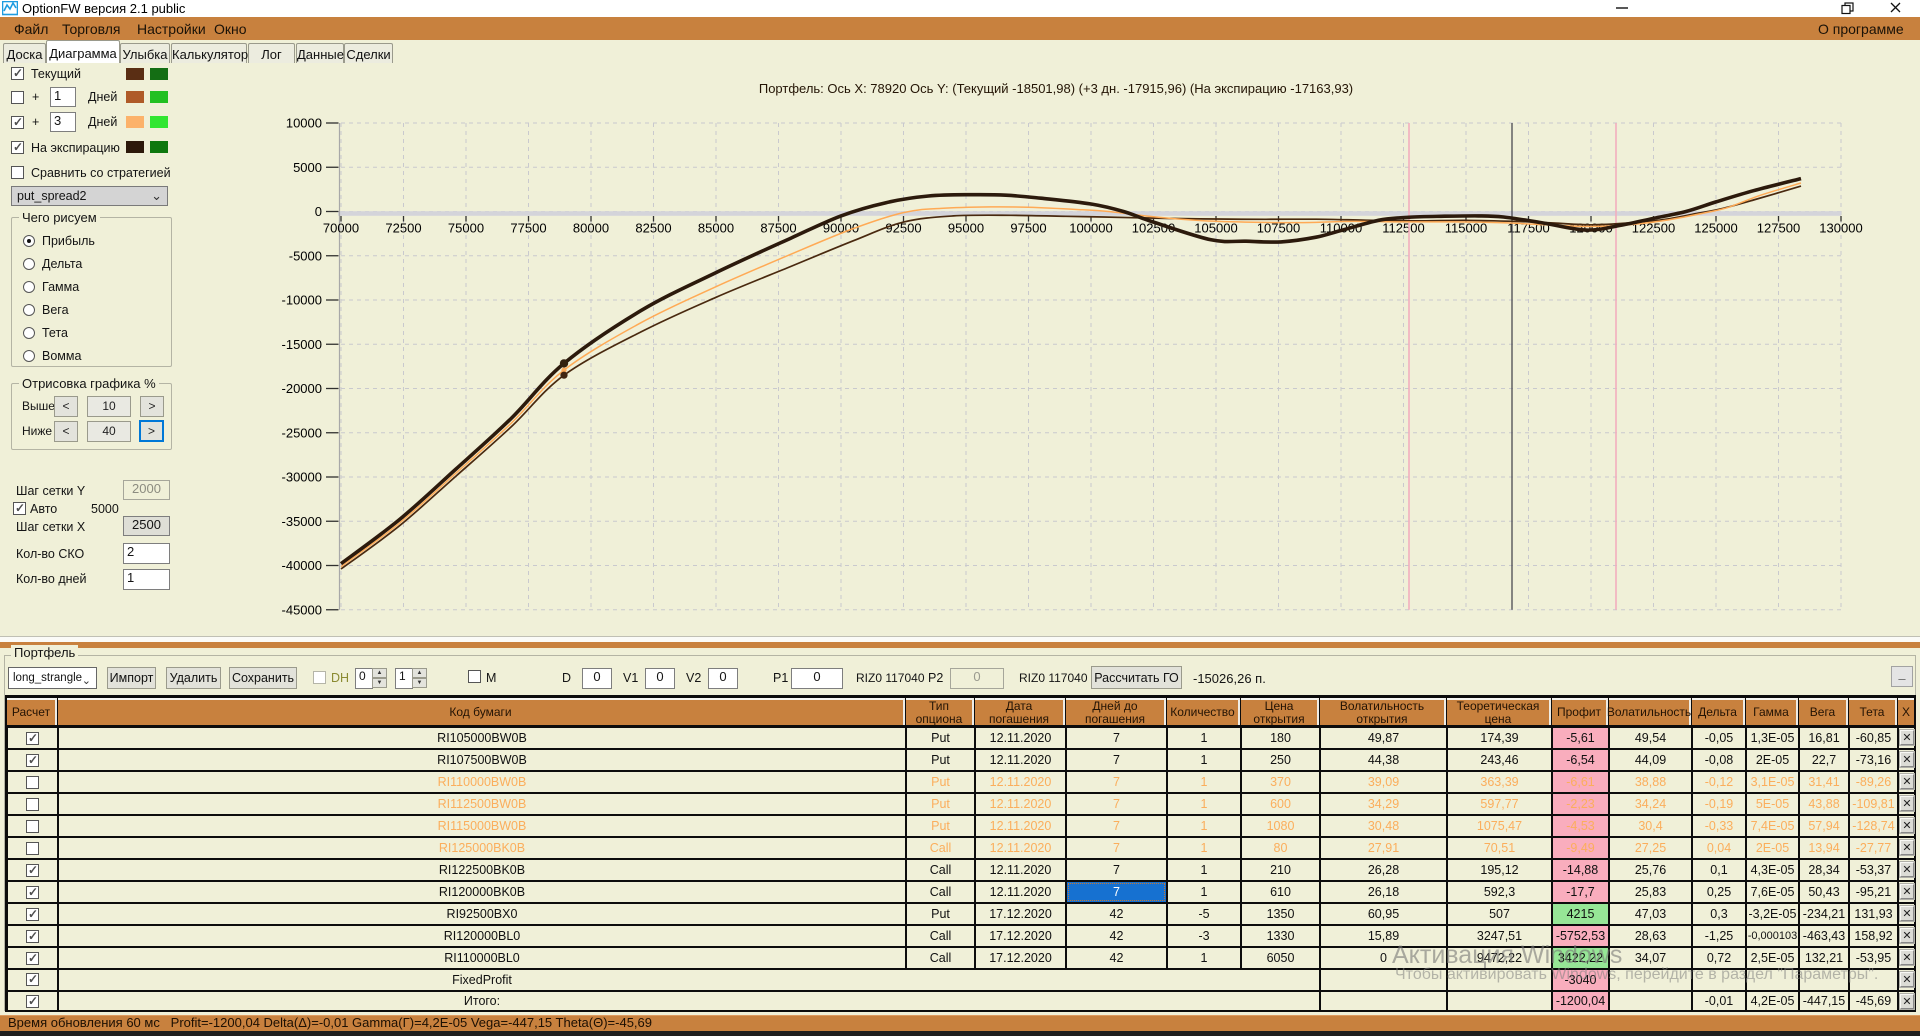  Describe the element at coordinates (305, 255) in the screenshot. I see `svg-text: -5000` at that location.